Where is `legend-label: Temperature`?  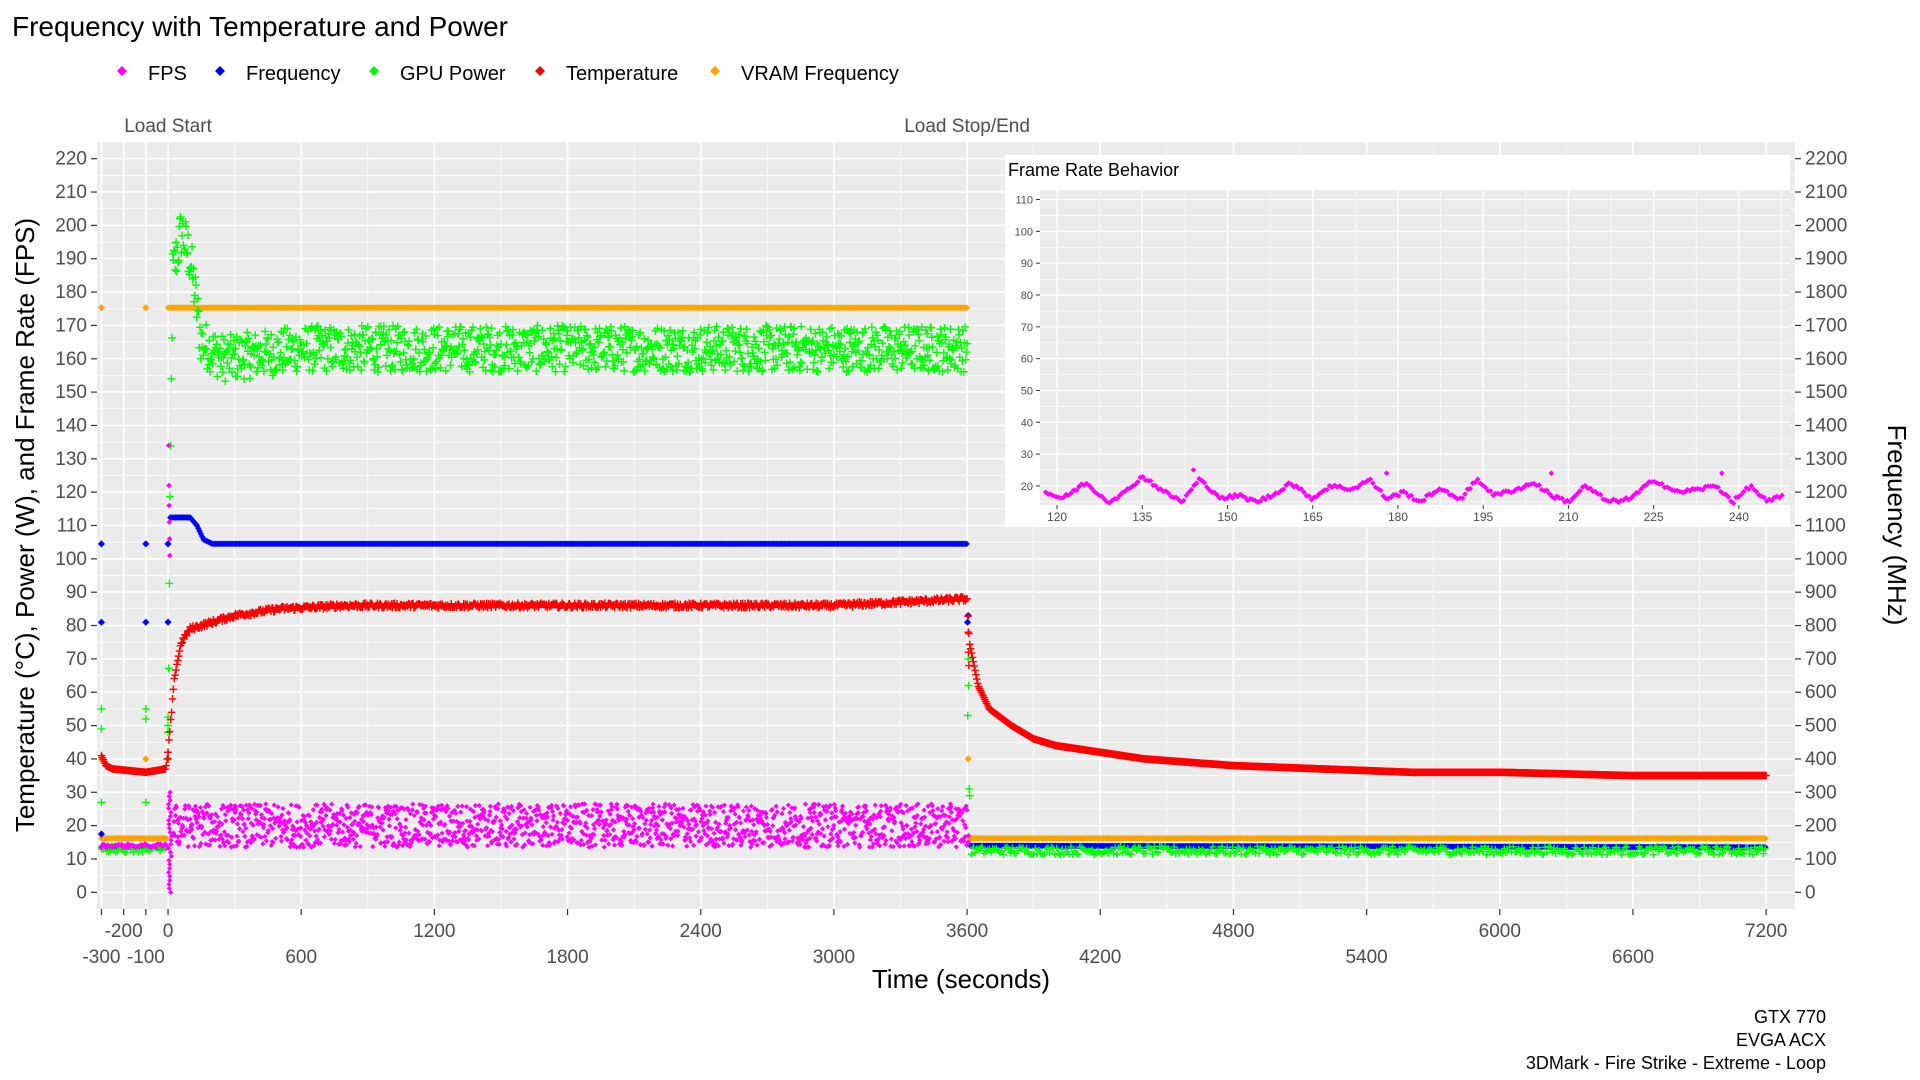
legend-label: Temperature is located at coordinates (622, 74).